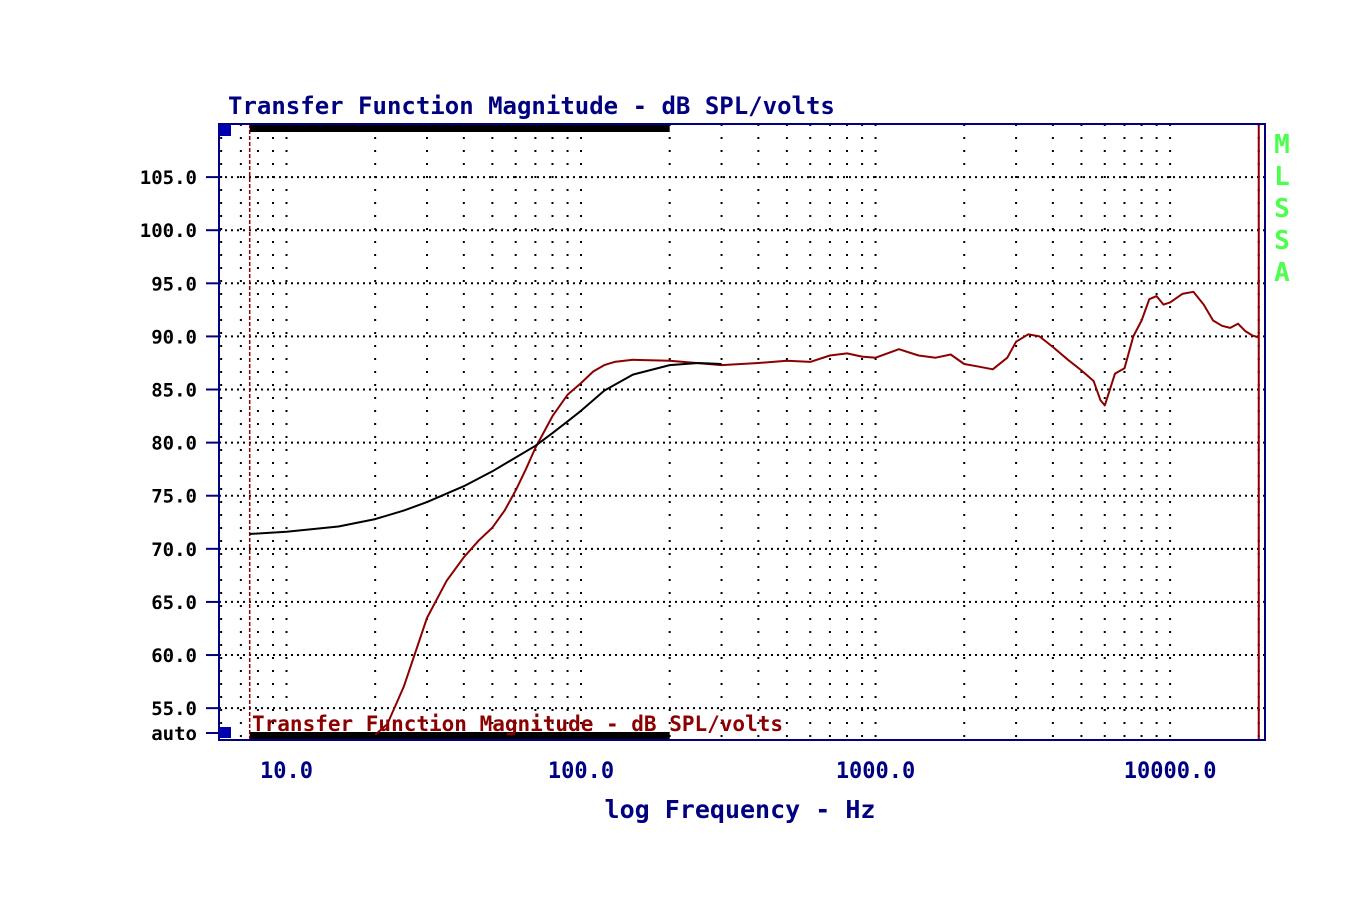  Describe the element at coordinates (174, 284) in the screenshot. I see `y-tick-label: 95.0` at that location.